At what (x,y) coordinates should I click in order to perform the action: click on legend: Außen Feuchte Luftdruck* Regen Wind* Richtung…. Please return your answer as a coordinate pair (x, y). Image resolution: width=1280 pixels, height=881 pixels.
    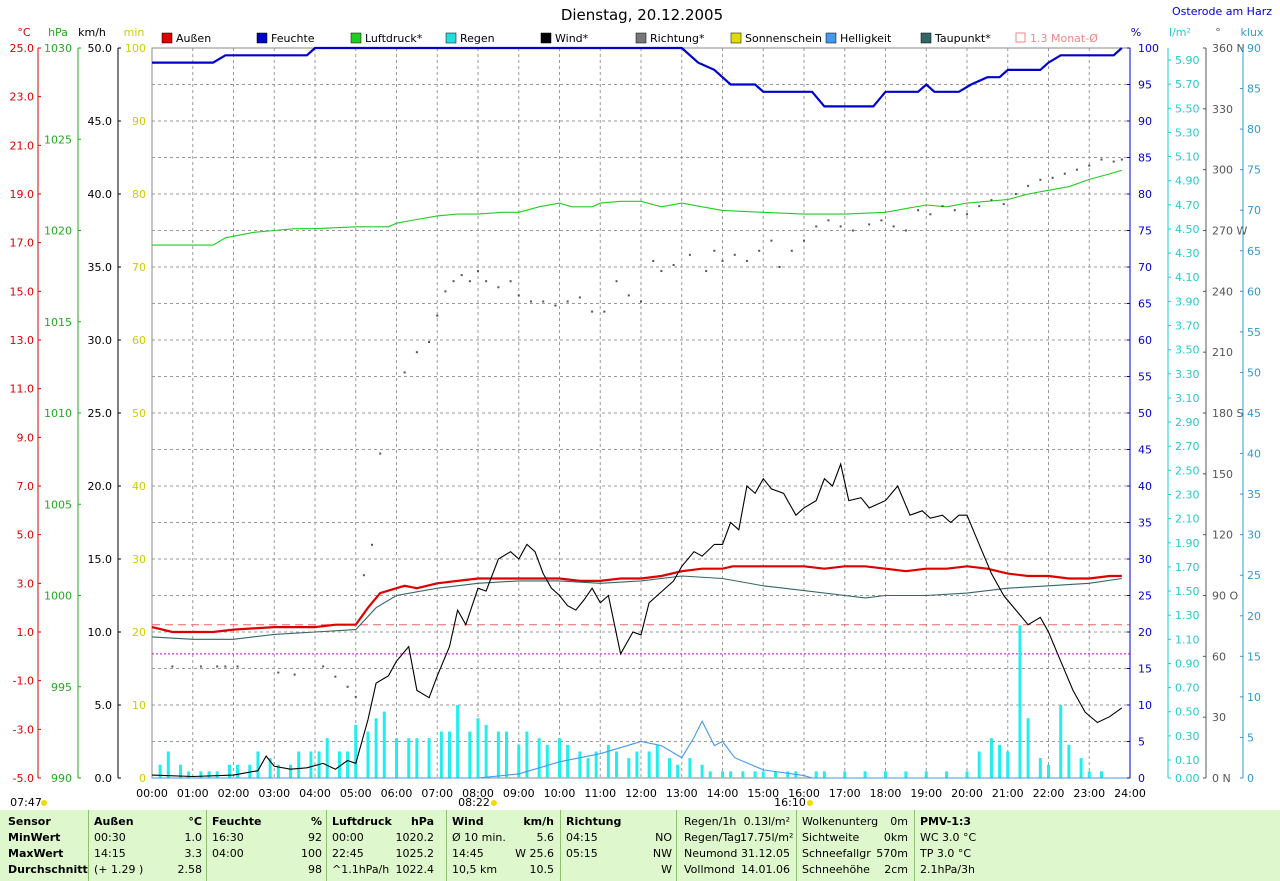
    Looking at the image, I should click on (629, 38).